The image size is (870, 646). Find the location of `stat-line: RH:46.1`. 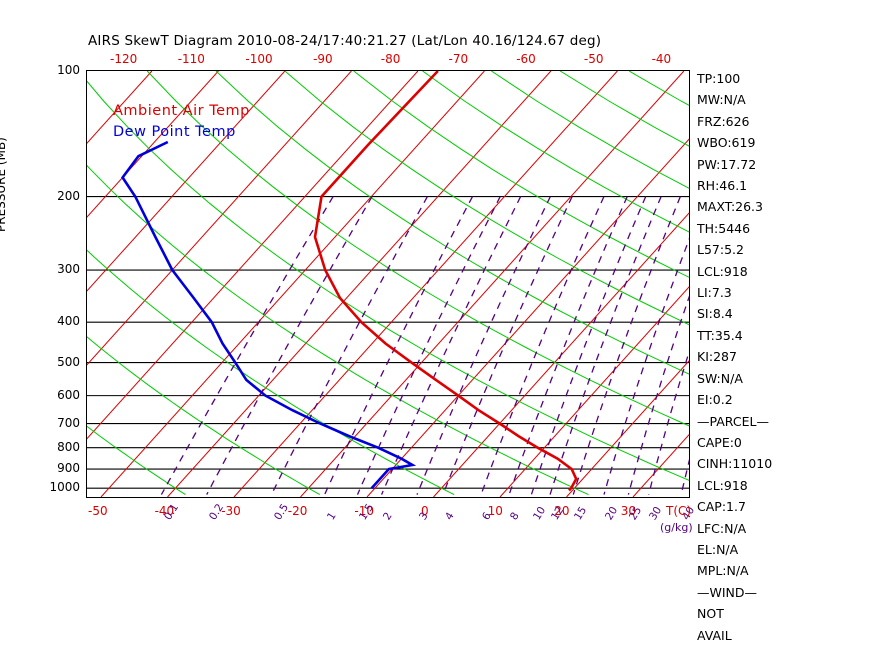

stat-line: RH:46.1 is located at coordinates (722, 186).